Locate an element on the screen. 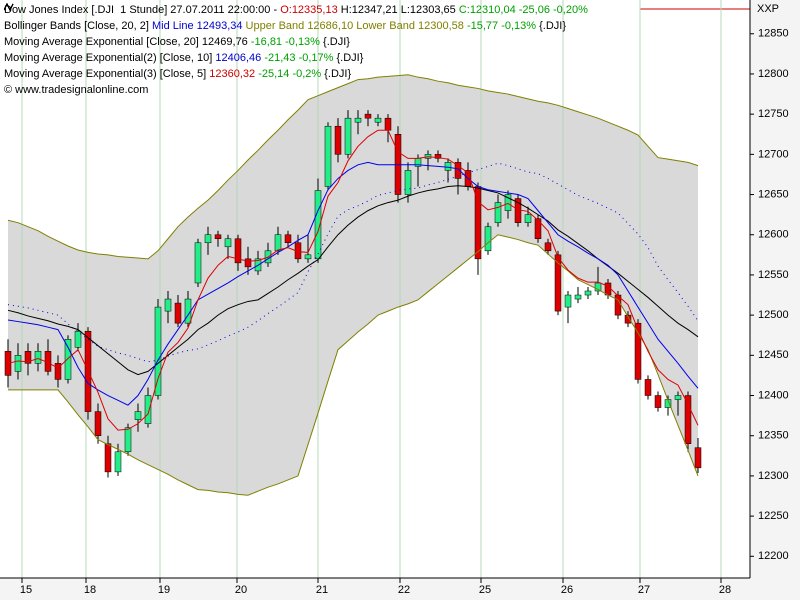 This screenshot has width=800, height=600. x-tick-label: 26 is located at coordinates (567, 590).